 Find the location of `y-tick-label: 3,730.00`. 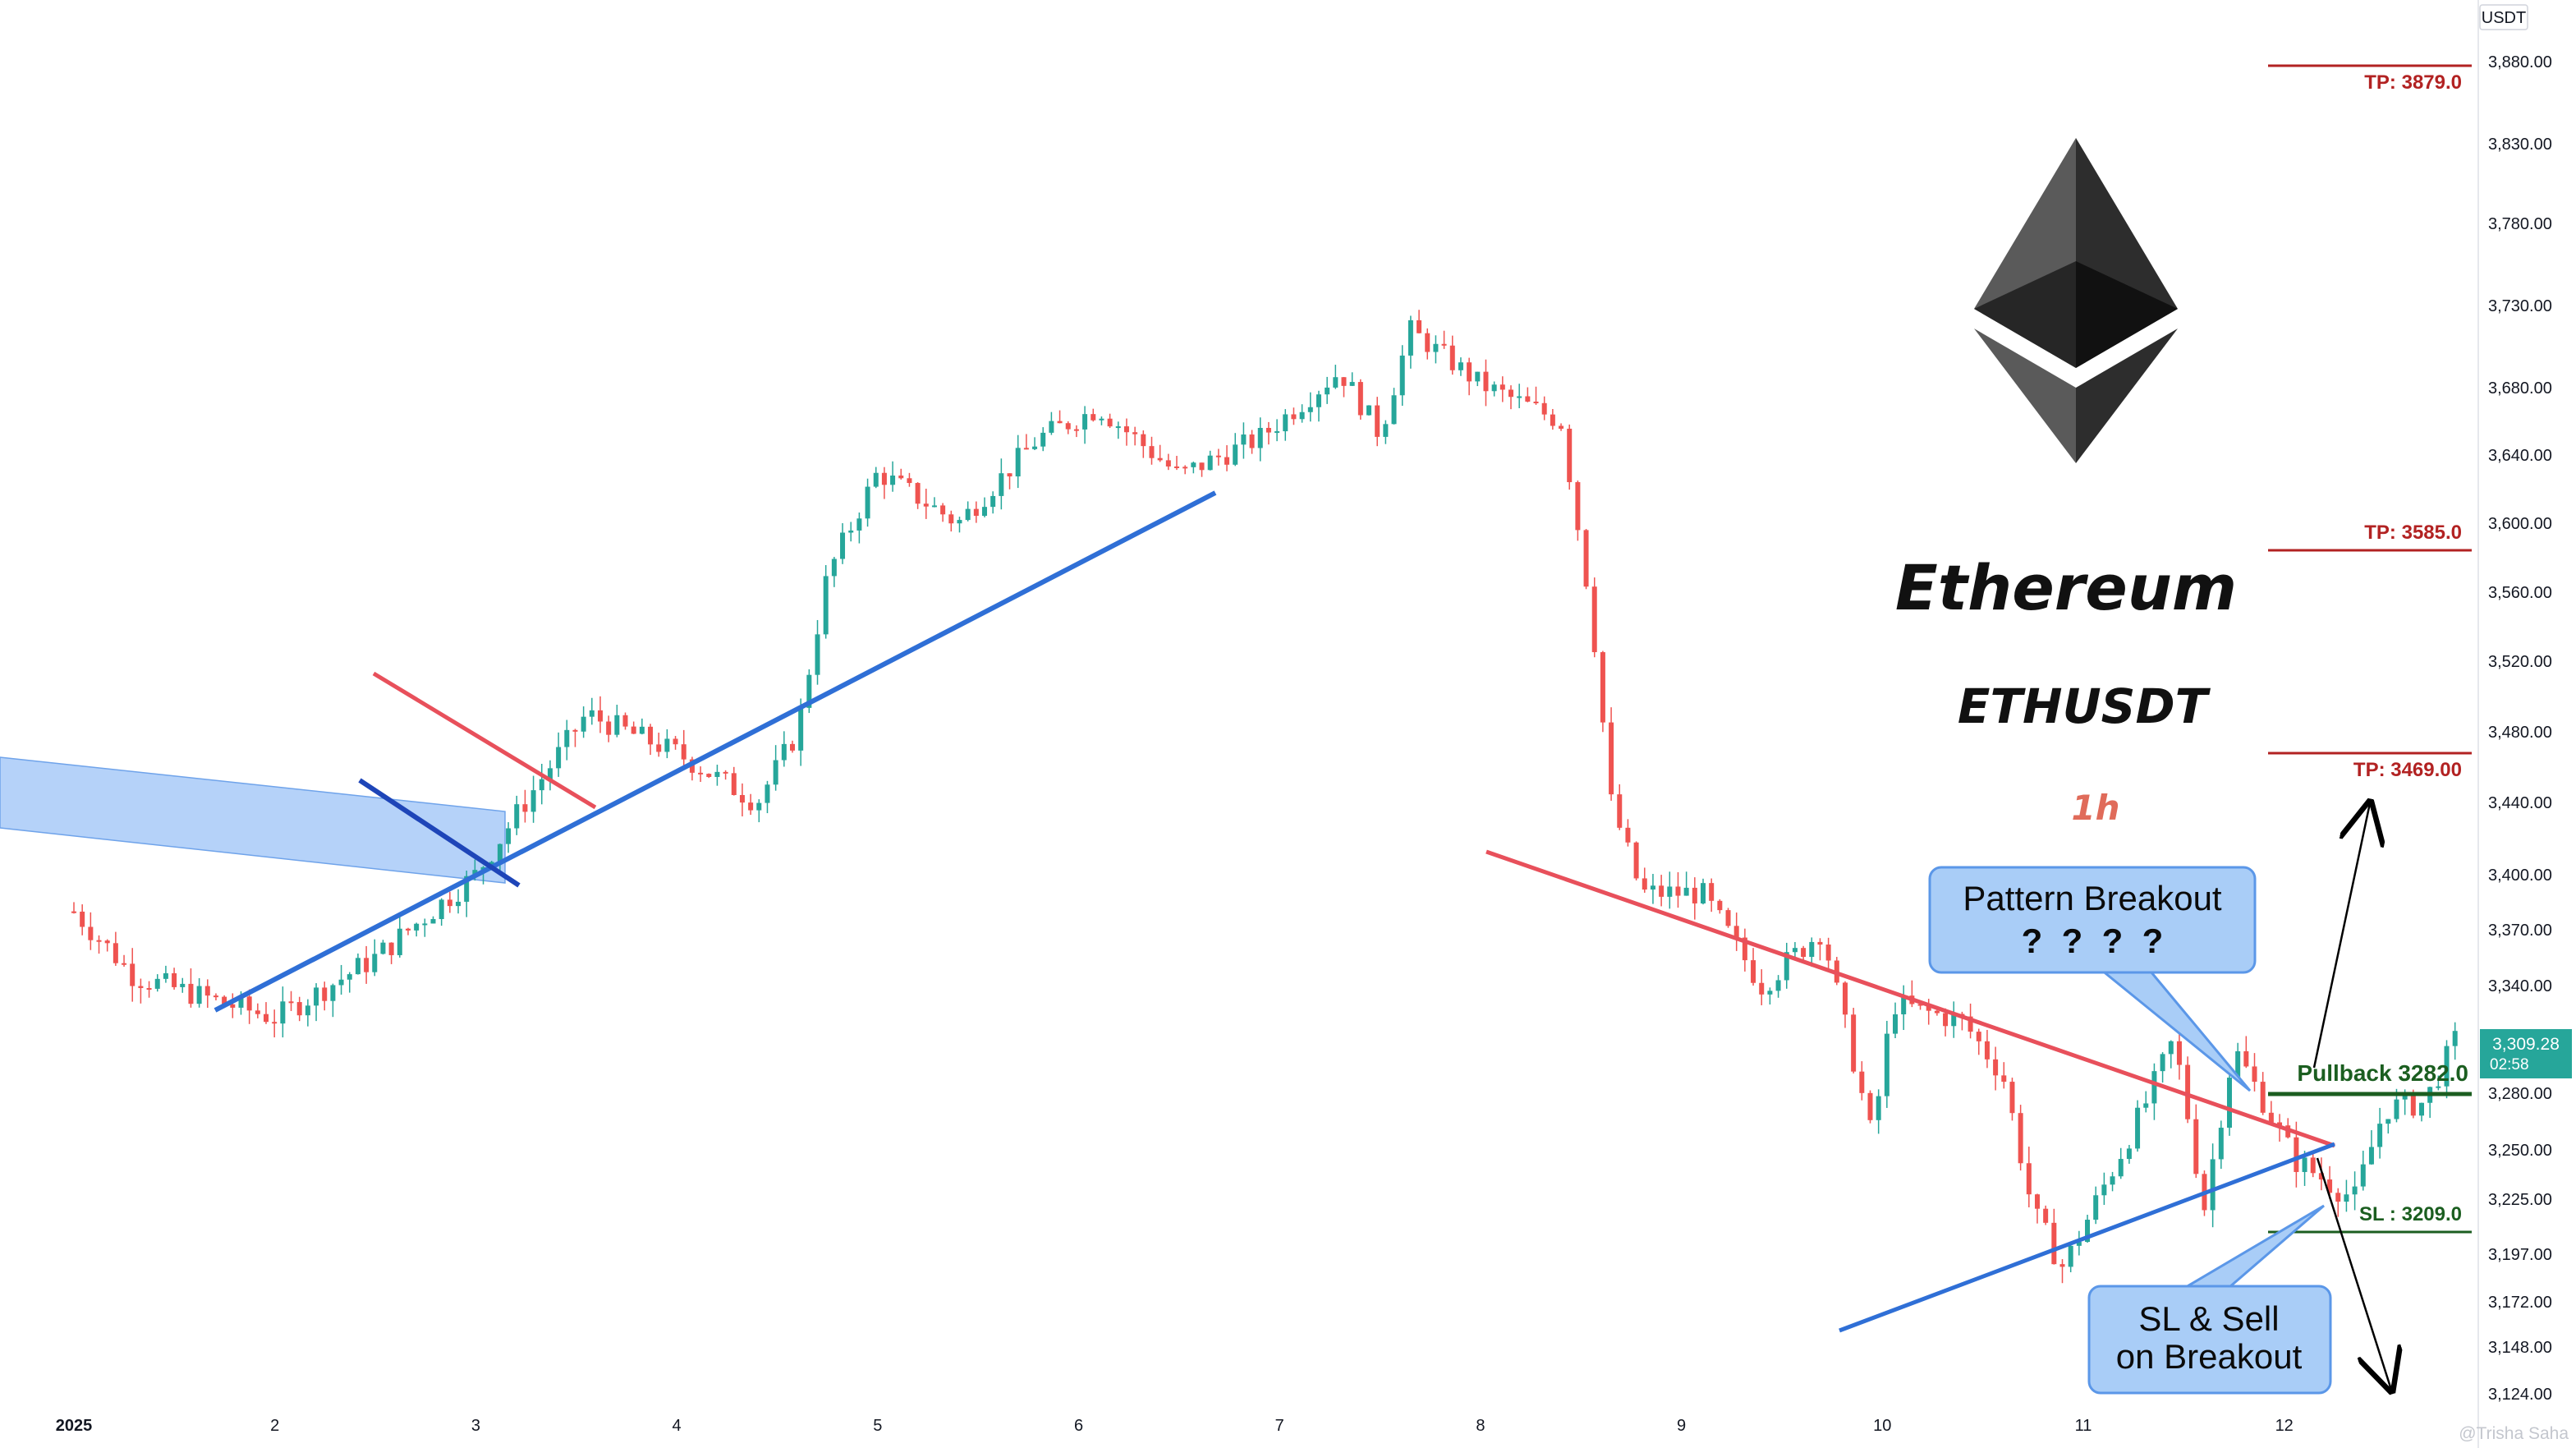

y-tick-label: 3,730.00 is located at coordinates (2520, 306).